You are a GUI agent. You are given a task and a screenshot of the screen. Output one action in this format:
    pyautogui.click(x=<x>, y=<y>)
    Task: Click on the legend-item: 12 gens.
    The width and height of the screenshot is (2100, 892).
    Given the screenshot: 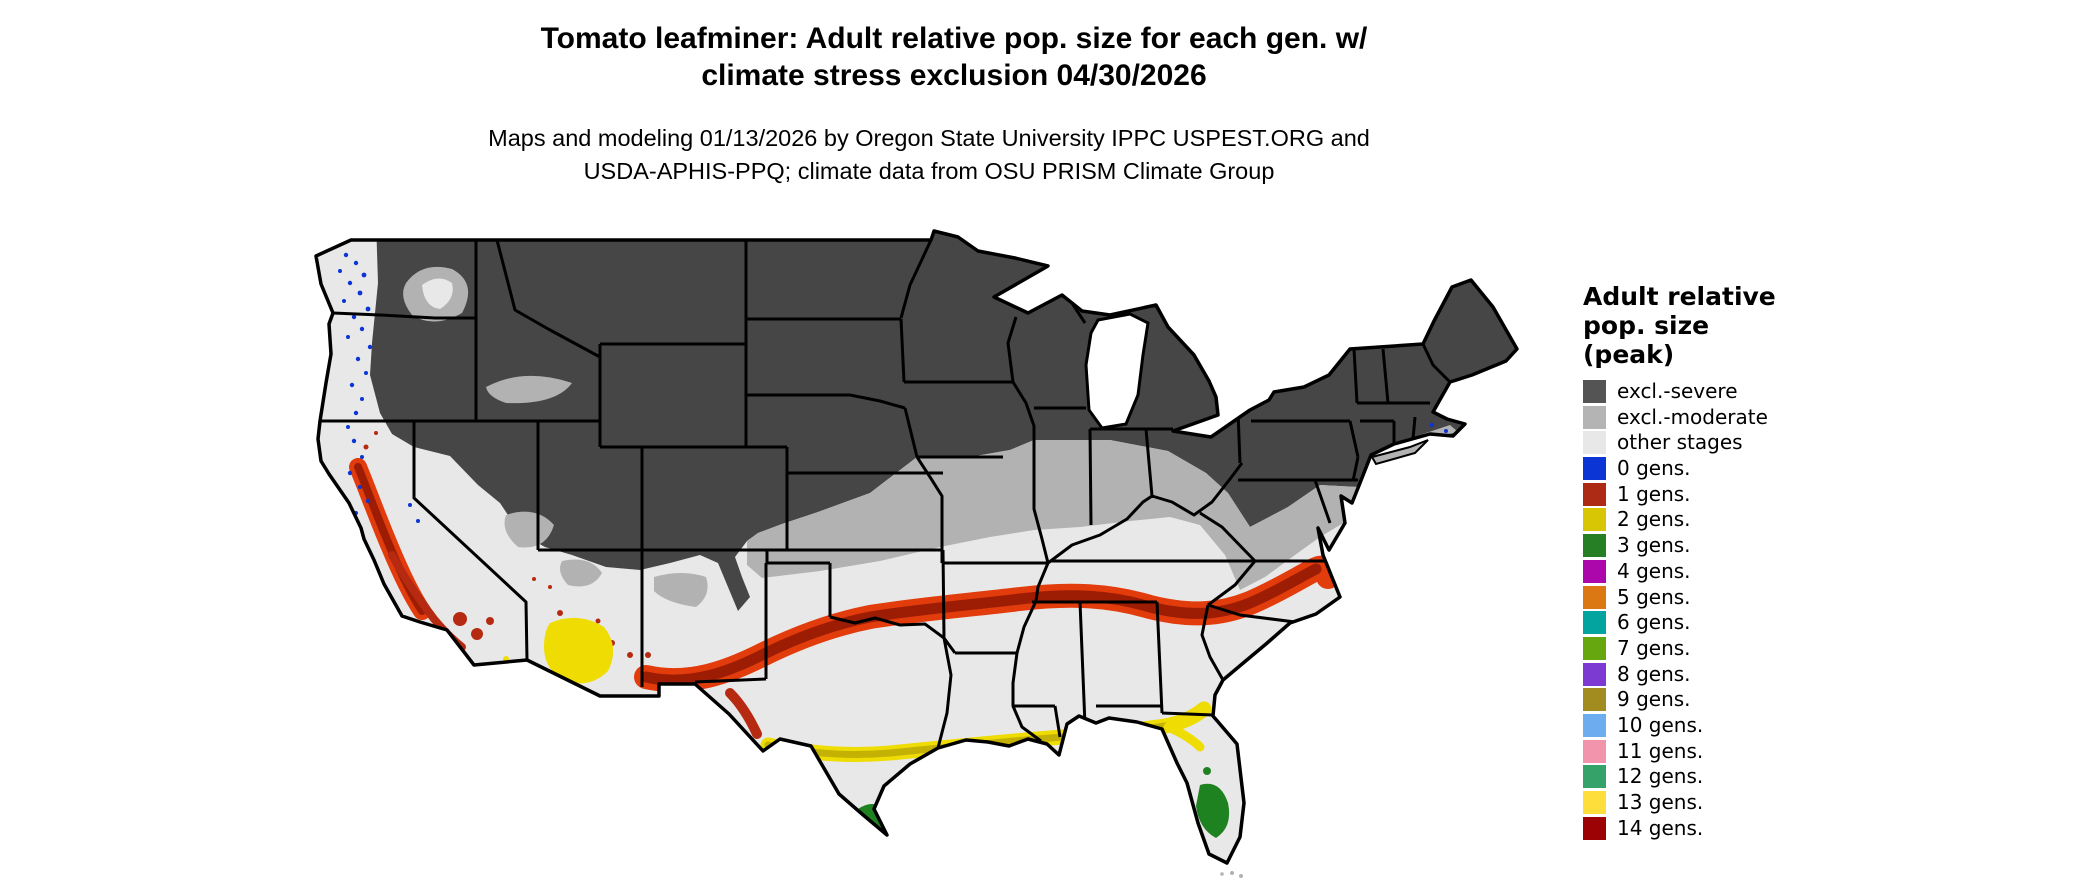 What is the action you would take?
    pyautogui.click(x=1679, y=776)
    